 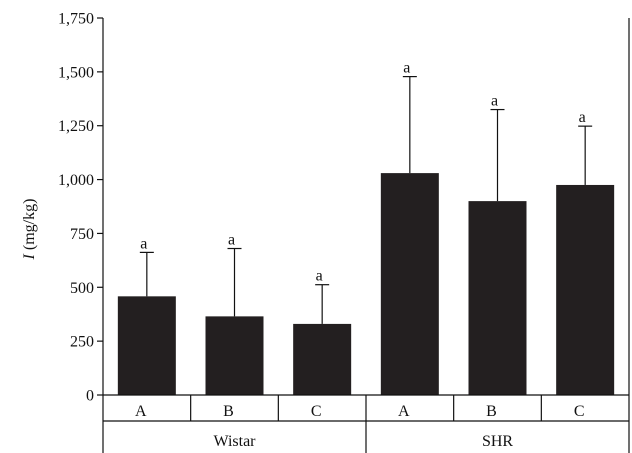 What do you see at coordinates (29, 256) in the screenshot?
I see `y-axis-title-italic: I` at bounding box center [29, 256].